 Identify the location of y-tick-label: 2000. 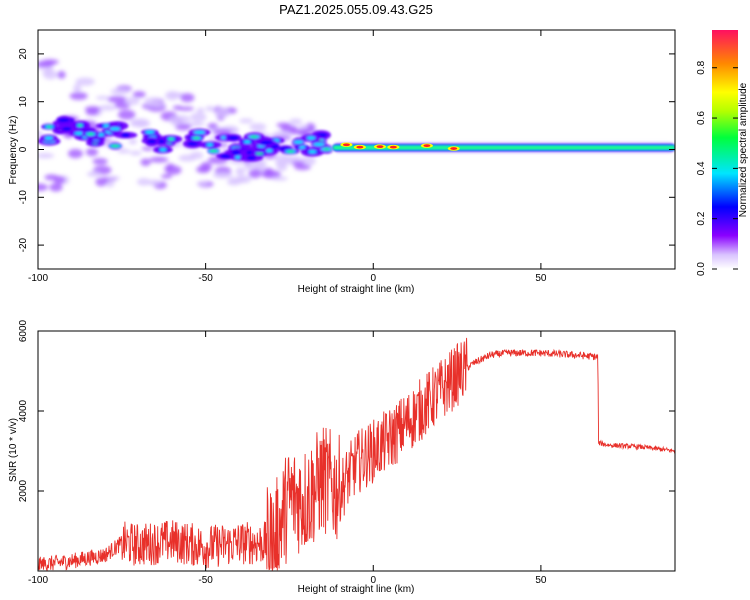
(23, 490).